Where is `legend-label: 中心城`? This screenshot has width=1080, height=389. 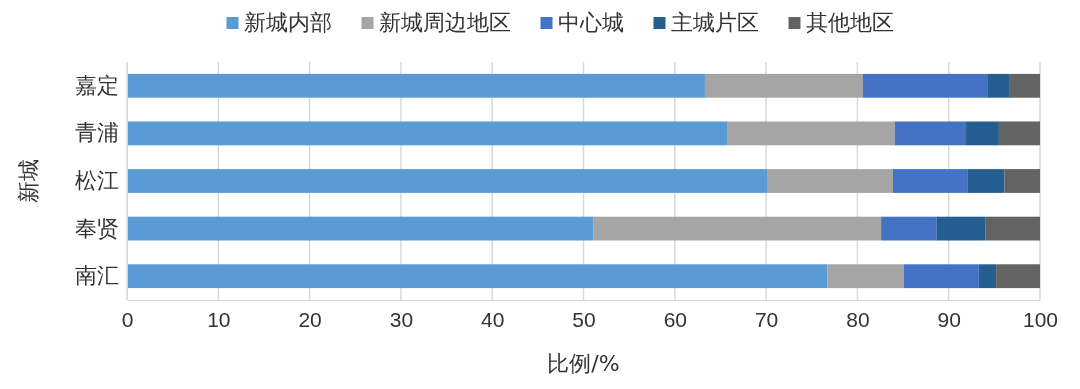
legend-label: 中心城 is located at coordinates (590, 22).